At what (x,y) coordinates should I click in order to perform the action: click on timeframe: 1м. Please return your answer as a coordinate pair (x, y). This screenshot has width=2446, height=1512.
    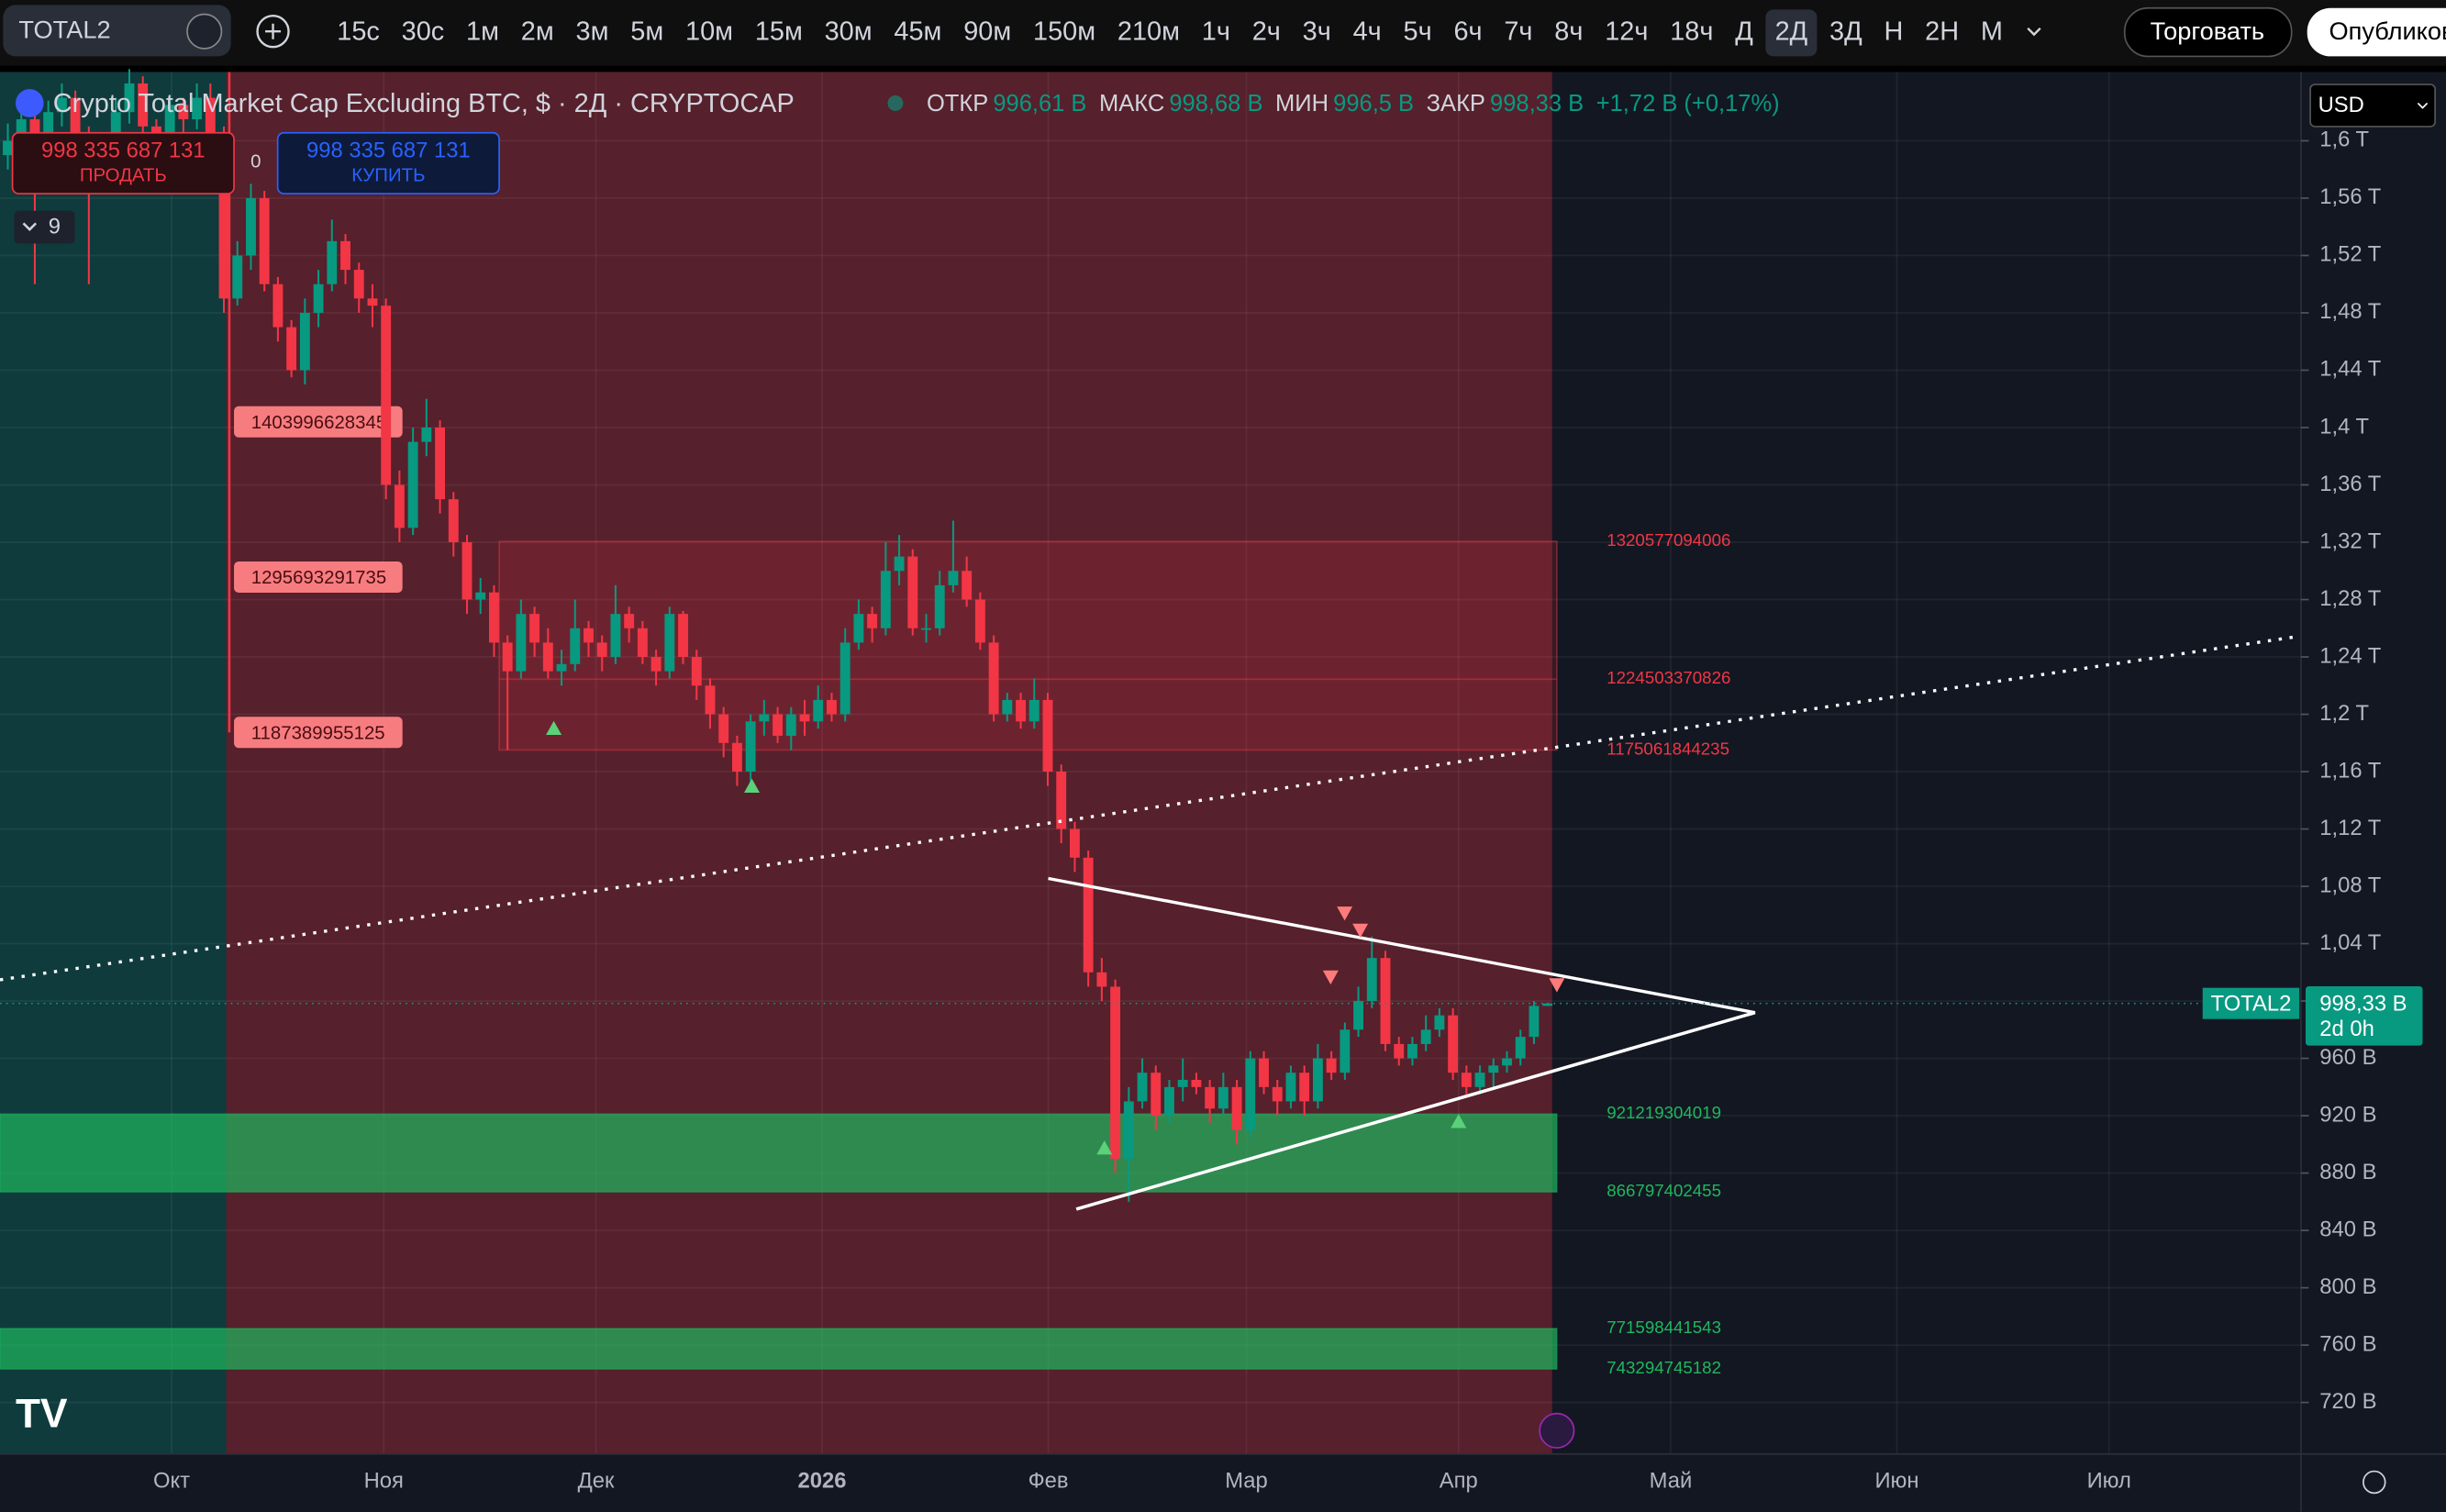
    Looking at the image, I should click on (482, 32).